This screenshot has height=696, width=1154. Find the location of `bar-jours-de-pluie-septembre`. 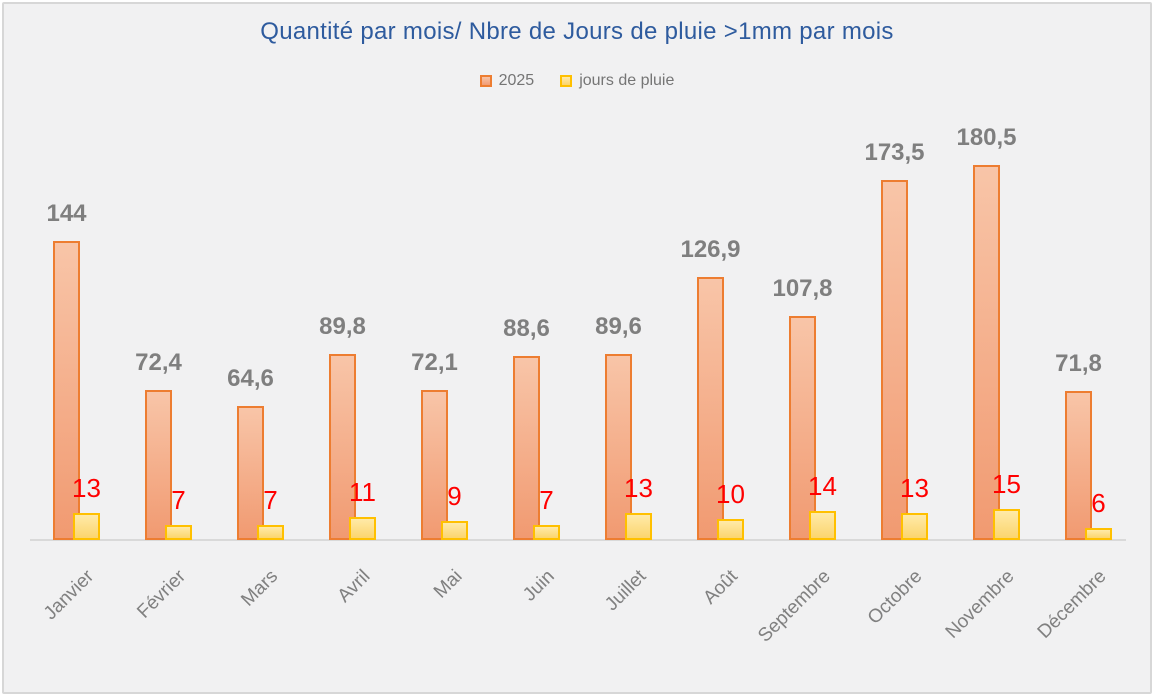

bar-jours-de-pluie-septembre is located at coordinates (822, 525).